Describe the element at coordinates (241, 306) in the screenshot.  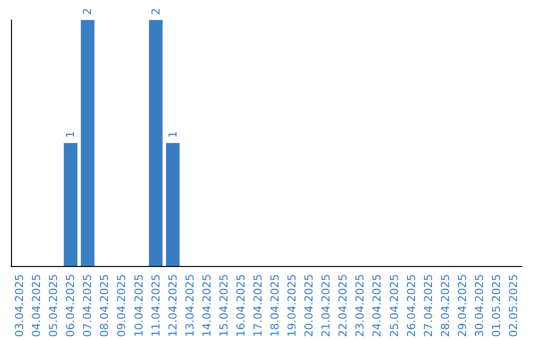
I see `x-tick-label: 16.04.2025` at that location.